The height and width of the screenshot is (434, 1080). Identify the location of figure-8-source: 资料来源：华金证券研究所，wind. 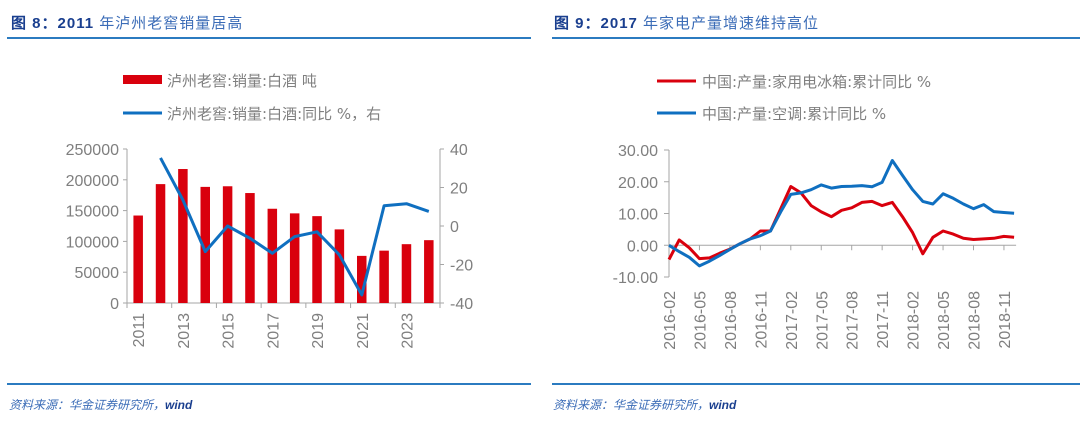
(101, 405).